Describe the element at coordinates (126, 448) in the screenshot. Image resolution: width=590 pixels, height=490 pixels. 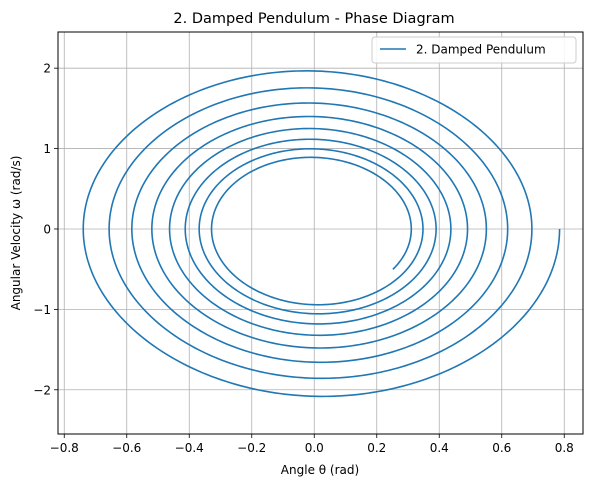
I see `x-tick-label: −0.6` at that location.